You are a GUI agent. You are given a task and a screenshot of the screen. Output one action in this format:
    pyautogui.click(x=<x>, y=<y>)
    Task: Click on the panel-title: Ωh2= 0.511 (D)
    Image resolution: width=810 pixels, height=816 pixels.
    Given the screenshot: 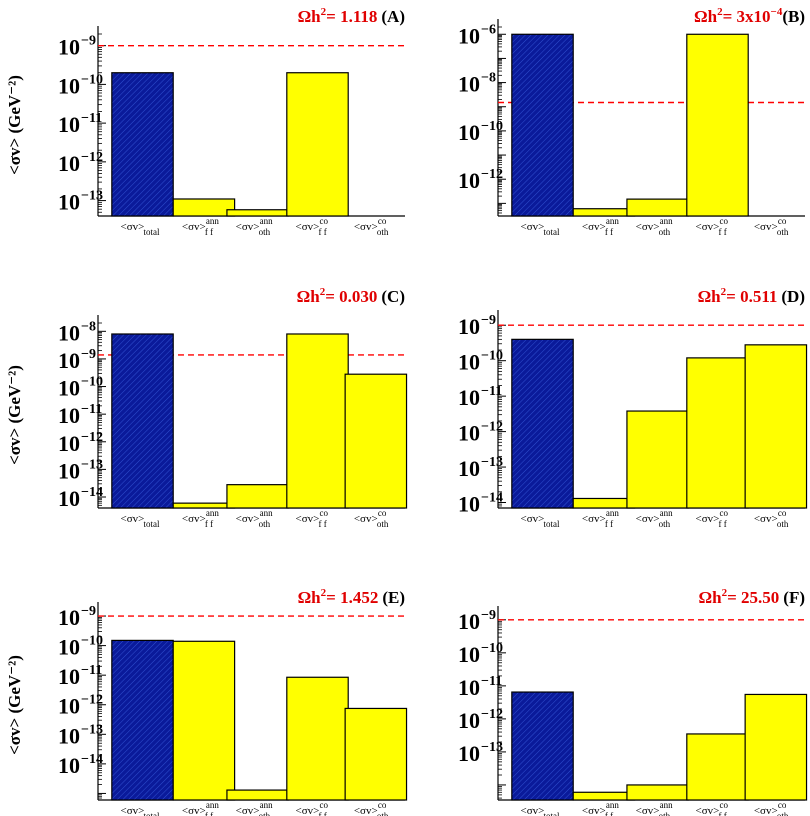 What is the action you would take?
    pyautogui.click(x=751, y=296)
    